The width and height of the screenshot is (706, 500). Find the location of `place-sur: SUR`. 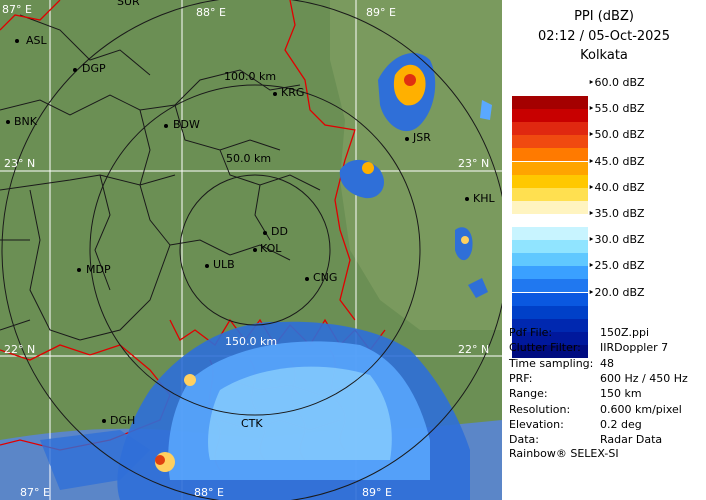

place-sur: SUR is located at coordinates (128, 4).